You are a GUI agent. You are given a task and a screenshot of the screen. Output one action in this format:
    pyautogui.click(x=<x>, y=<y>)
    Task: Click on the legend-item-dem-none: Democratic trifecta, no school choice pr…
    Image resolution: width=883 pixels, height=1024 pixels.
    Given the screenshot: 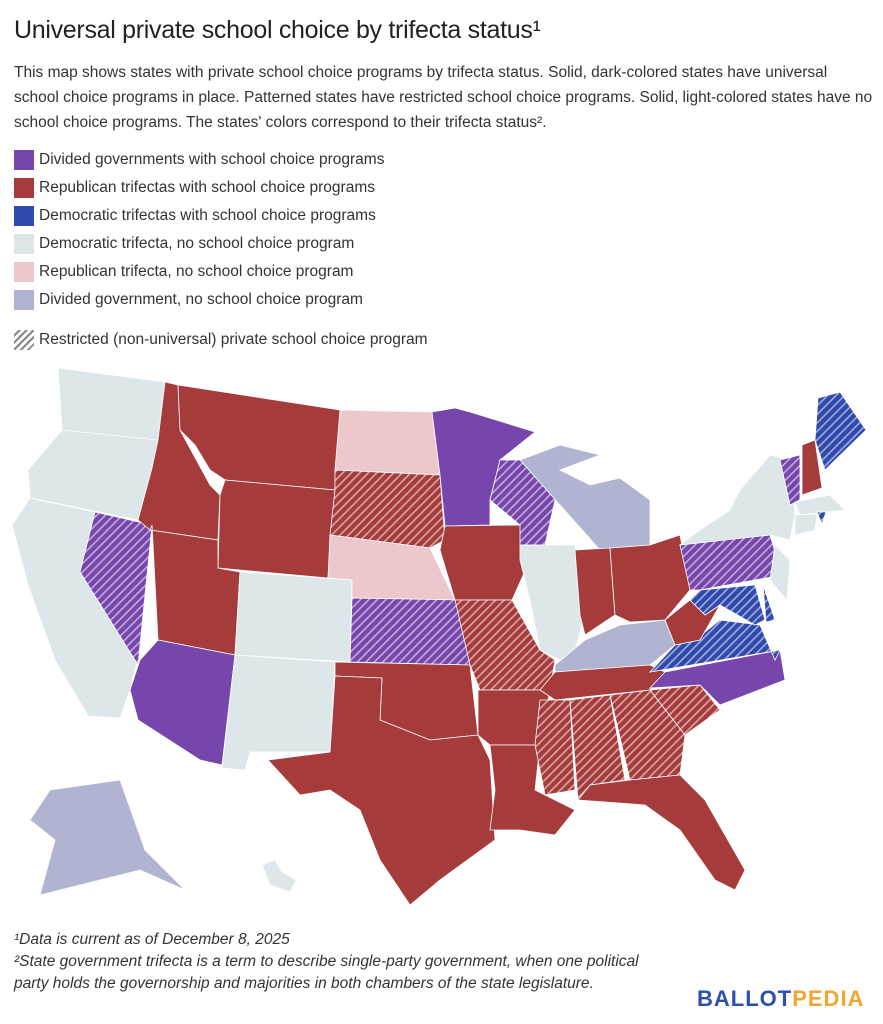 What is the action you would take?
    pyautogui.click(x=221, y=244)
    